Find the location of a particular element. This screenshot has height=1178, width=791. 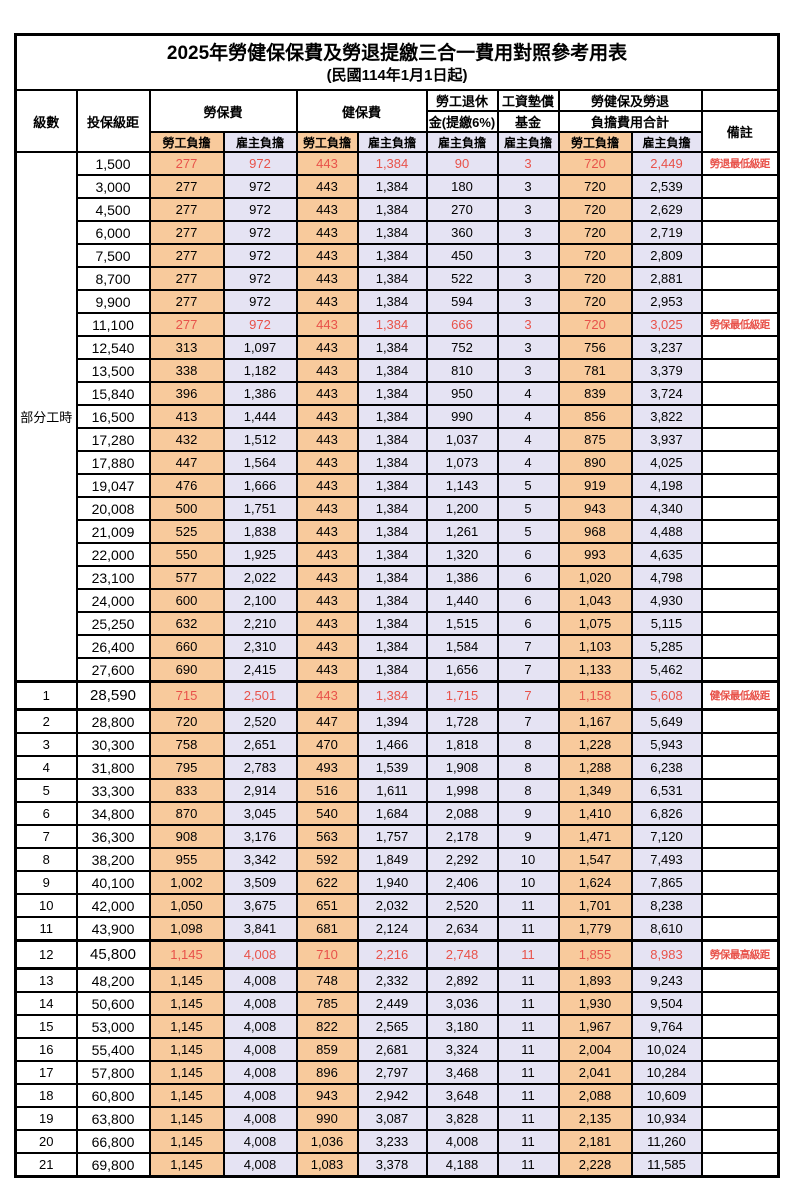

remark-cell: 勞保最高級距 is located at coordinates (740, 954).